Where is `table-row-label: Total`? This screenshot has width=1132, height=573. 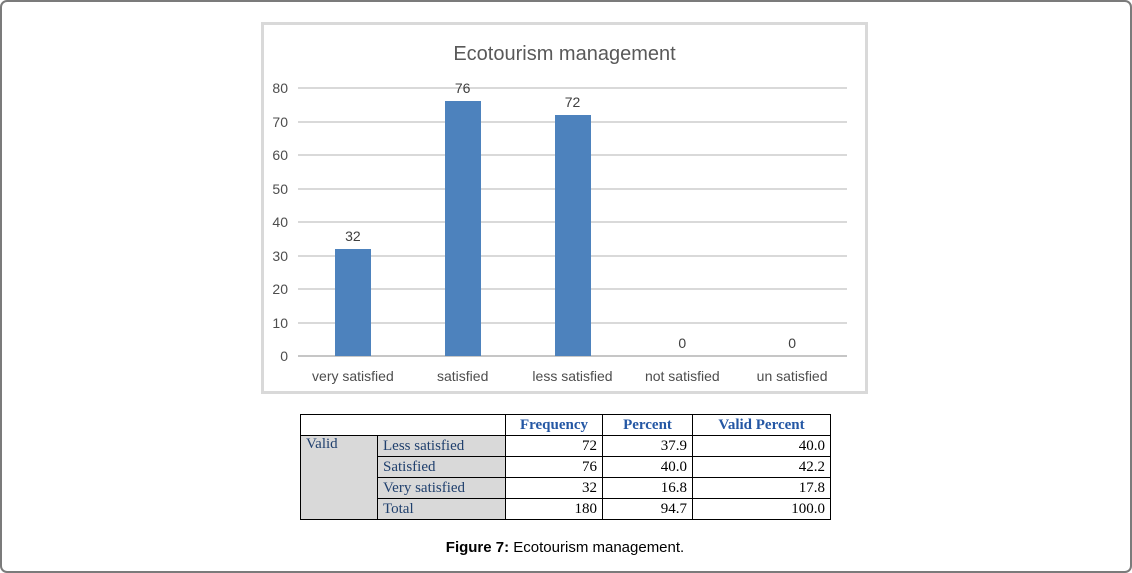
table-row-label: Total is located at coordinates (441, 509).